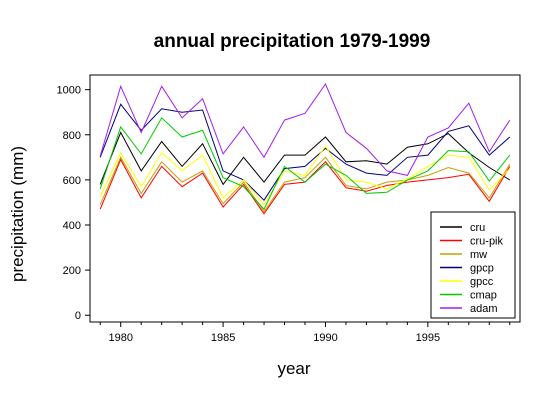 This screenshot has width=550, height=412. What do you see at coordinates (223, 338) in the screenshot?
I see `x-tick-label: 1985` at bounding box center [223, 338].